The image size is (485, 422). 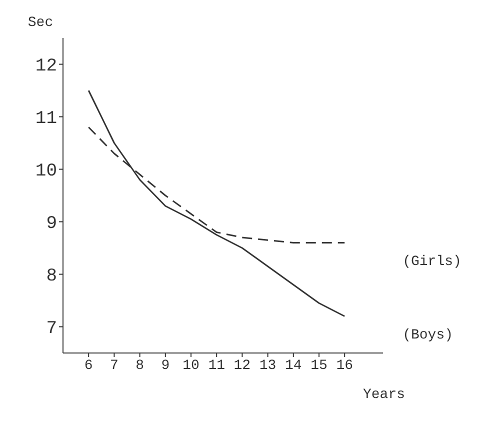 What do you see at coordinates (51, 329) in the screenshot?
I see `y-tick-label: 7` at bounding box center [51, 329].